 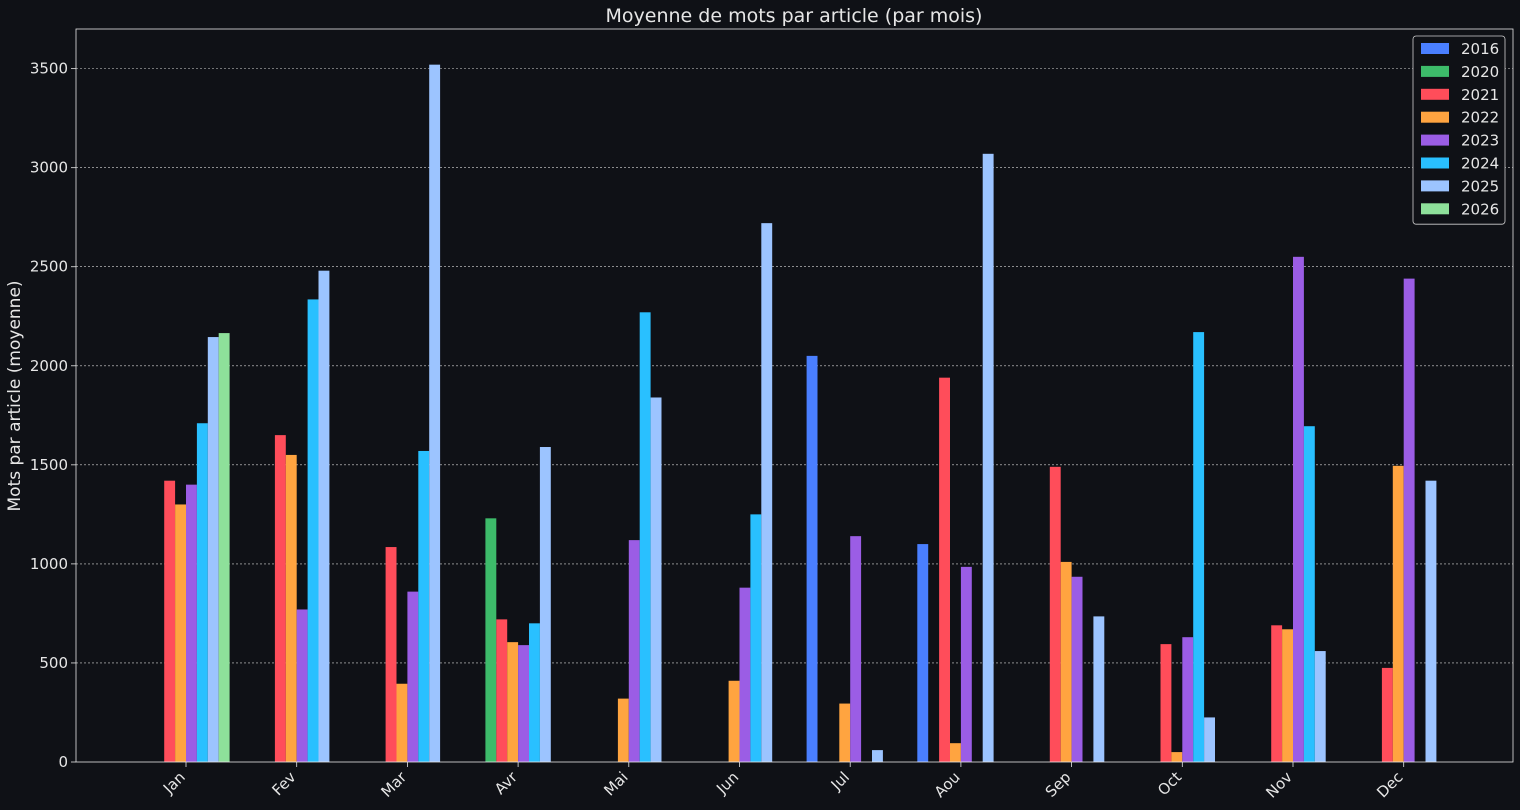 What do you see at coordinates (63, 762) in the screenshot?
I see `y-tick-label: 0` at bounding box center [63, 762].